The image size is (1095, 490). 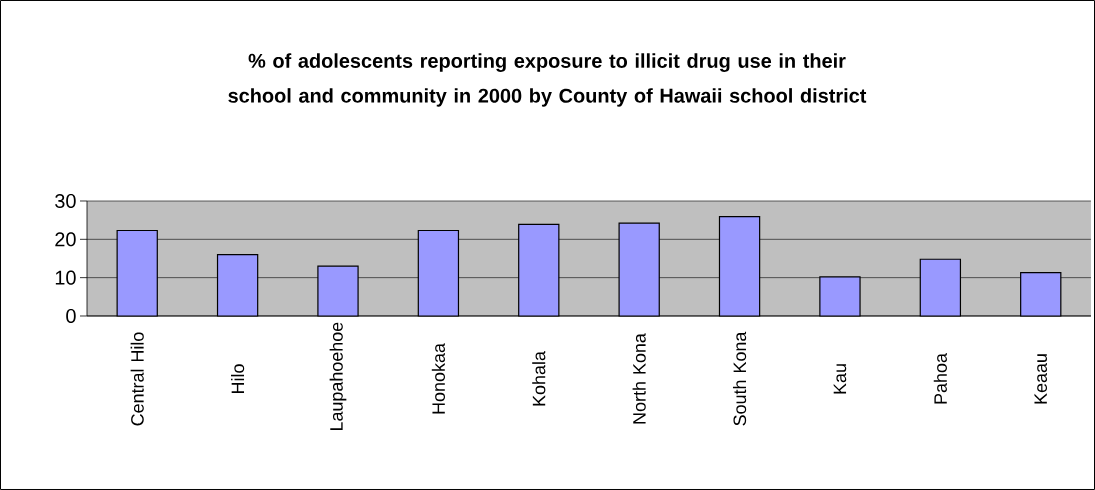 I want to click on x-tick-label: Hilo, so click(x=238, y=378).